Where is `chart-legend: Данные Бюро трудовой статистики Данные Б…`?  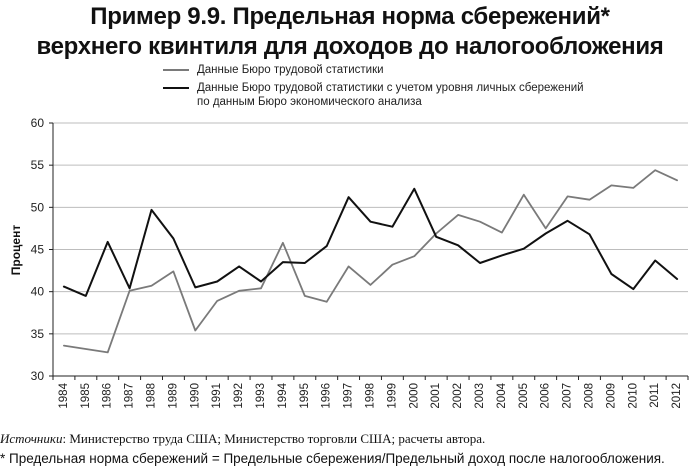 chart-legend: Данные Бюро трудовой статистики Данные Б… is located at coordinates (373, 86).